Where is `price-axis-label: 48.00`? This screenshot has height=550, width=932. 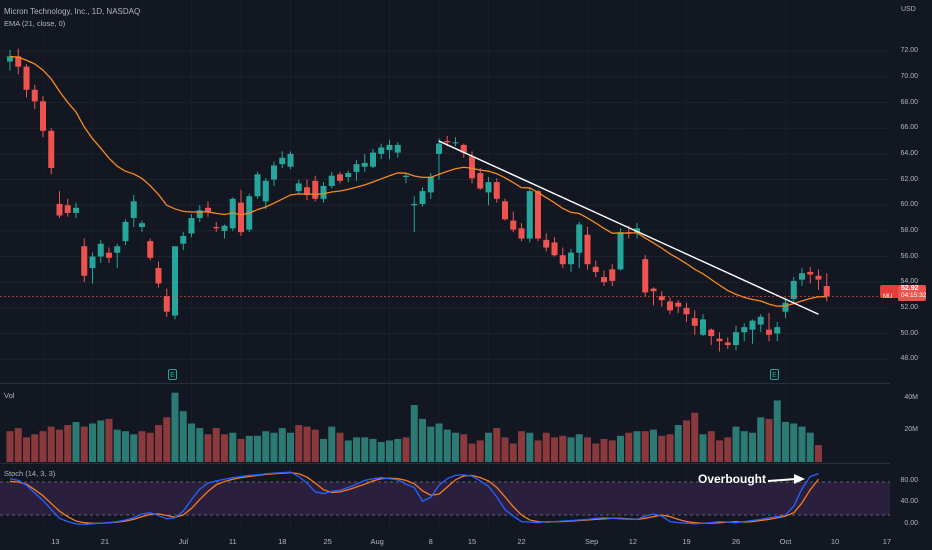
price-axis-label: 48.00 is located at coordinates (909, 359).